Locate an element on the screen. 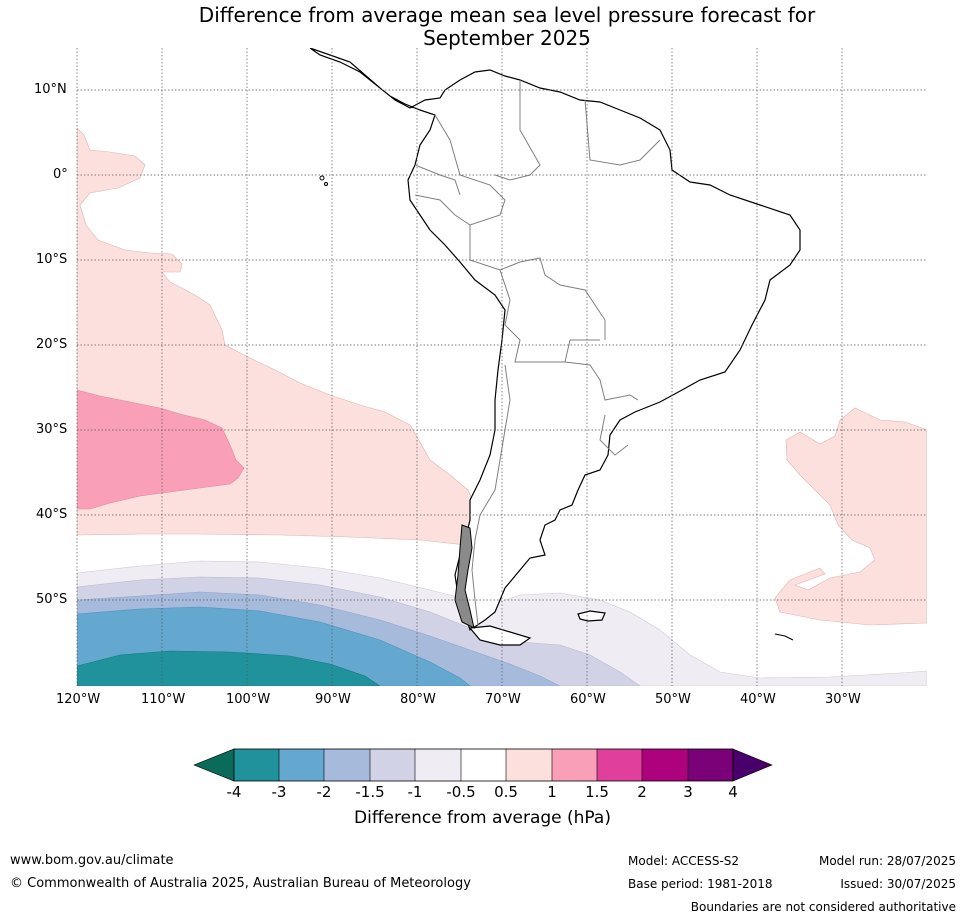 The image size is (965, 919). border-peru-brazil is located at coordinates (537, 282).